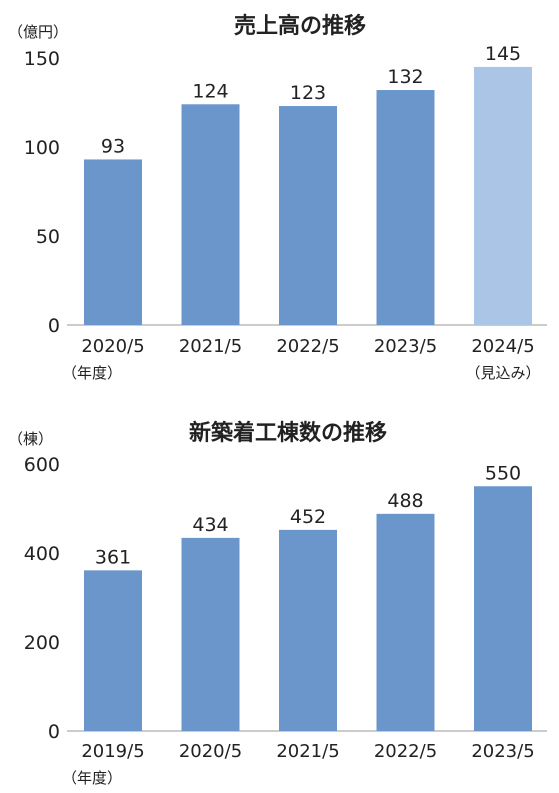 The height and width of the screenshot is (793, 559). Describe the element at coordinates (42, 148) in the screenshot. I see `y-tick-label: 100` at that location.